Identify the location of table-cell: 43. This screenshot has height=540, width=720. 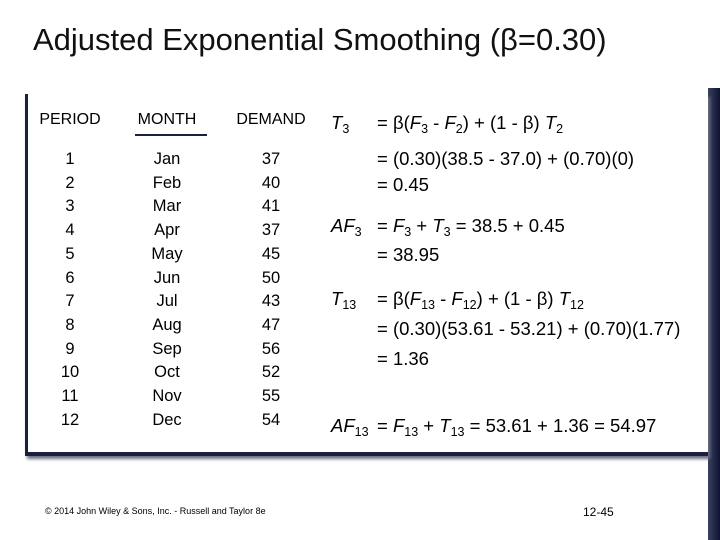
(271, 301).